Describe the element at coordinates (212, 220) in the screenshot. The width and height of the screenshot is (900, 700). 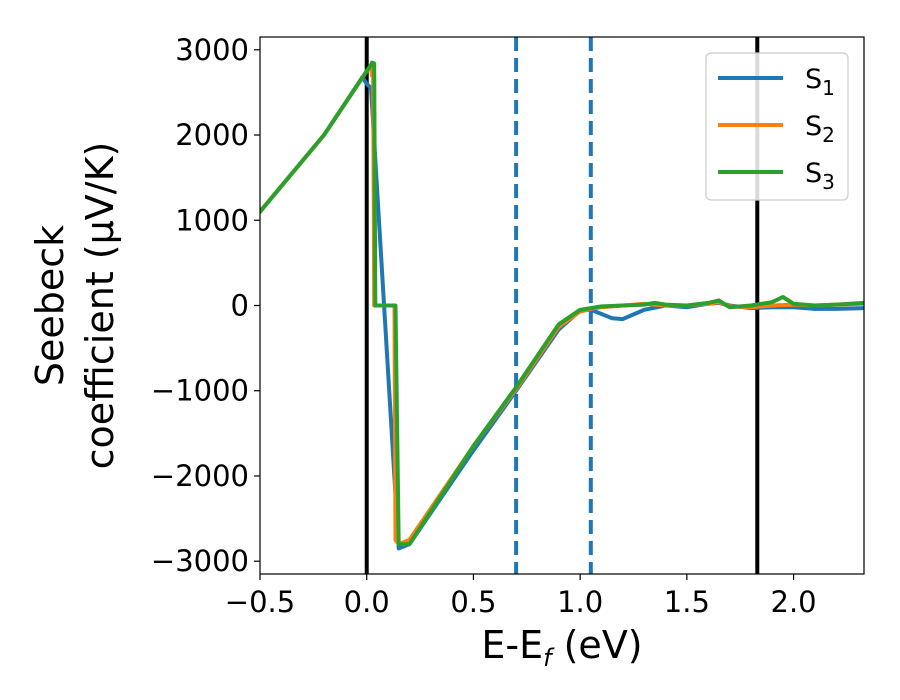
I see `y-tick-label: 1000` at that location.